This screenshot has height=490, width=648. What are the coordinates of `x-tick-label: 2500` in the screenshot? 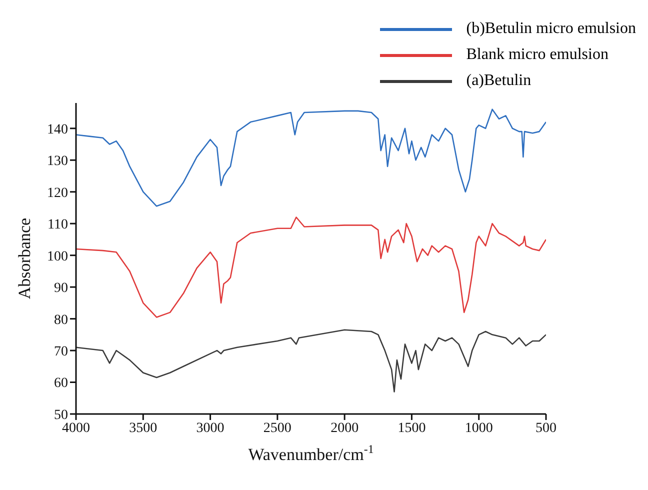 It's located at (277, 428).